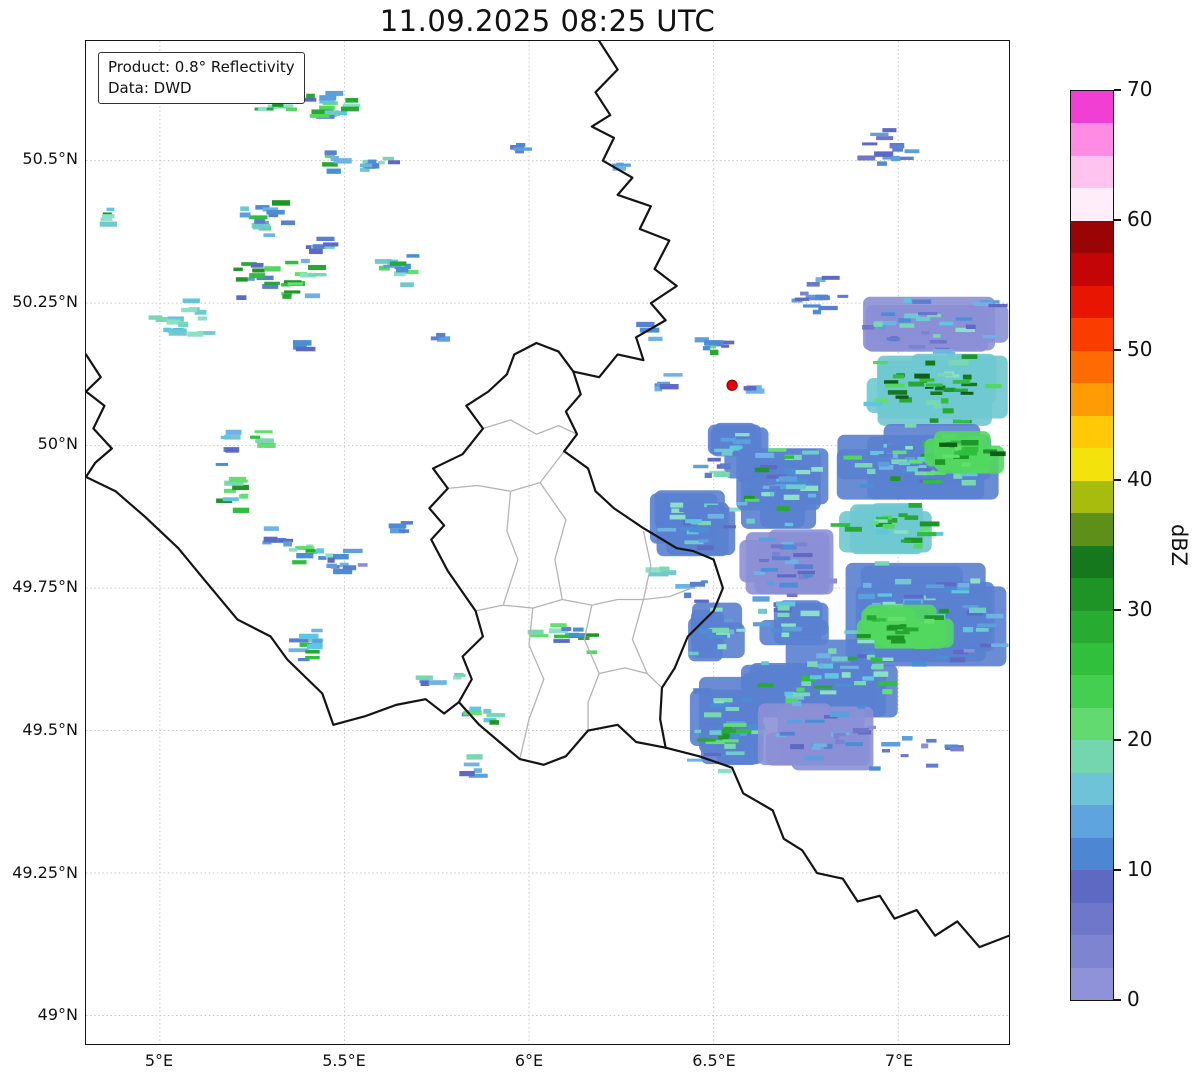 This screenshot has height=1081, width=1202. I want to click on colorbar-tick, so click(1117, 350).